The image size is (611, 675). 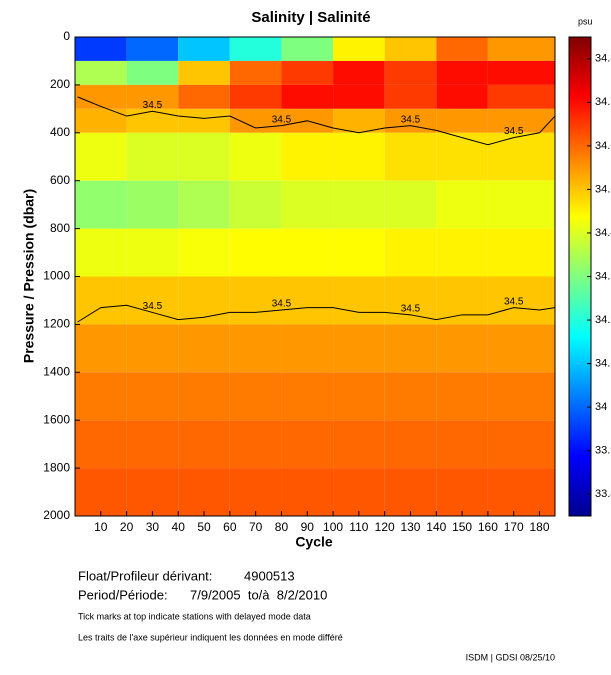 I want to click on colorbar-tick-label: 34.1, so click(x=603, y=363).